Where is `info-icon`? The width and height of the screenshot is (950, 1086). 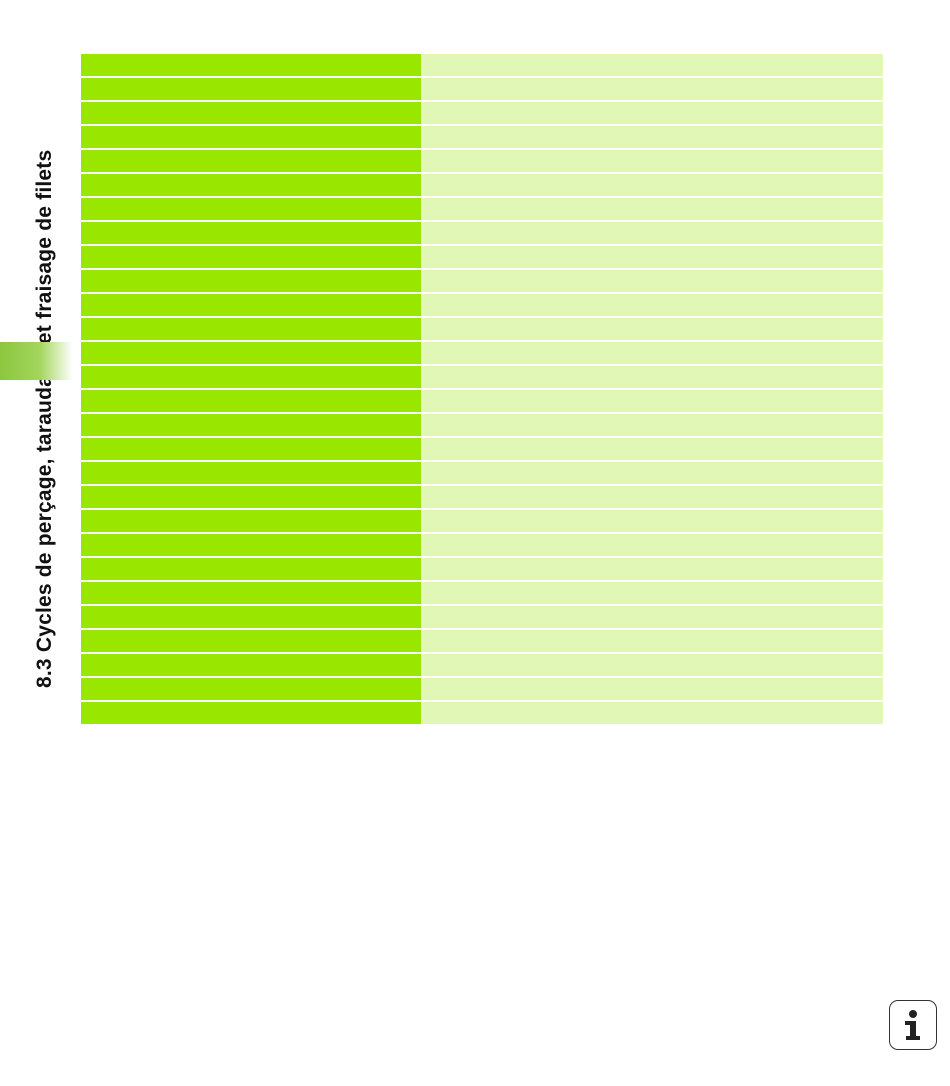 info-icon is located at coordinates (912, 1025).